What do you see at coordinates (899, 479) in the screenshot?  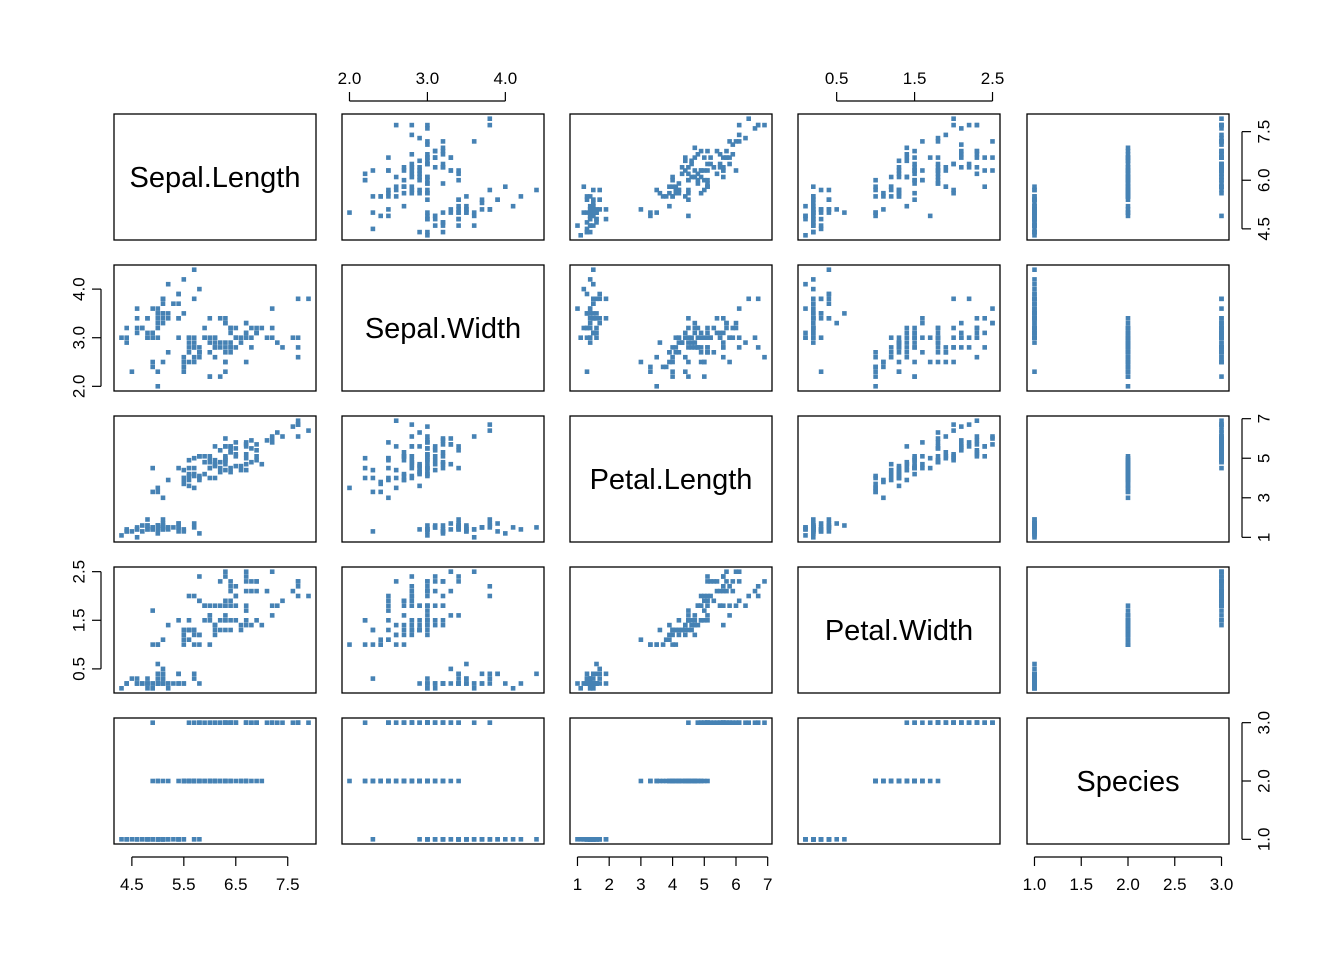 I see `panel-petal-length-vs-petal-width` at bounding box center [899, 479].